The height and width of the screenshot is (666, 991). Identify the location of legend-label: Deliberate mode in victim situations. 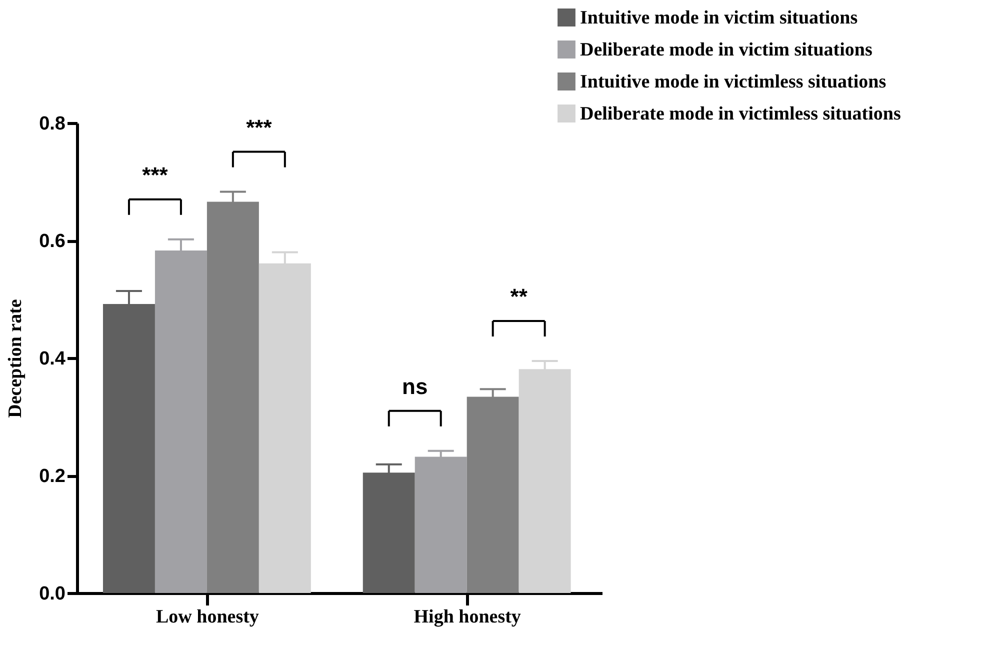
(726, 50).